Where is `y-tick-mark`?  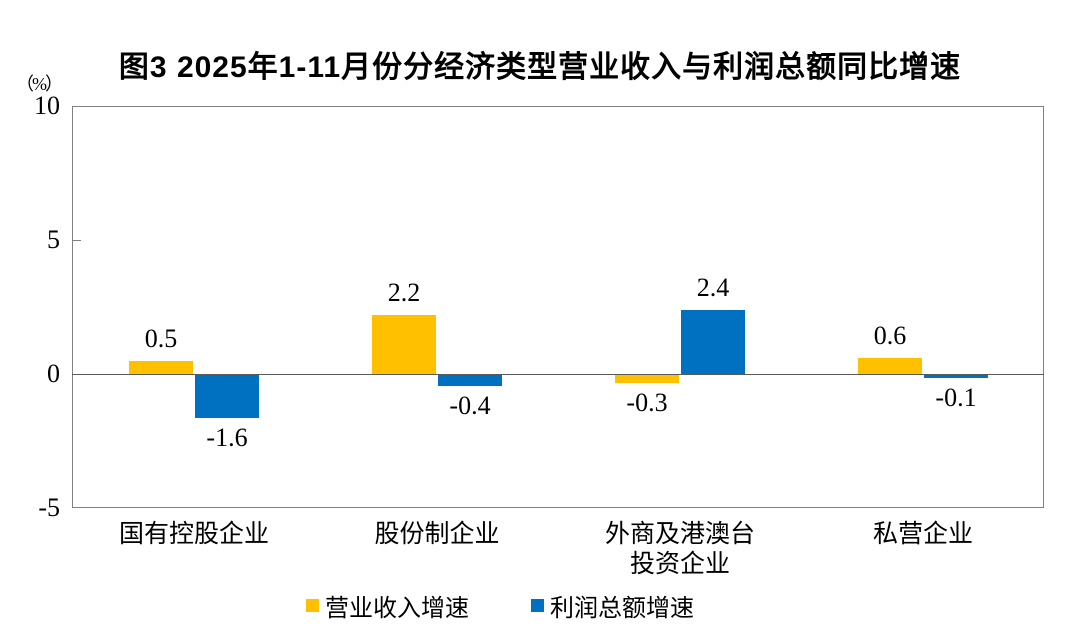 y-tick-mark is located at coordinates (77, 240).